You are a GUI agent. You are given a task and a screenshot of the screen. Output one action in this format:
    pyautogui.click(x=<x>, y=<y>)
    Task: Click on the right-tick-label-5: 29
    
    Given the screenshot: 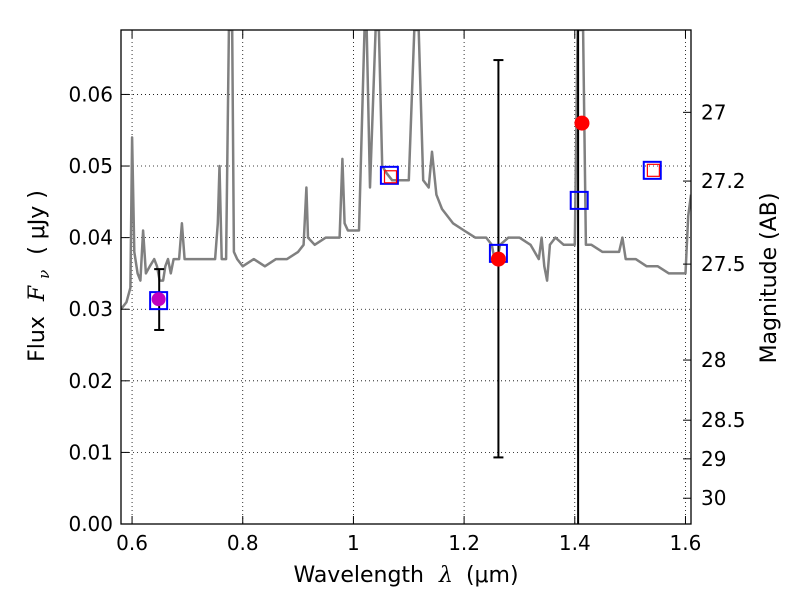 What is the action you would take?
    pyautogui.click(x=713, y=459)
    